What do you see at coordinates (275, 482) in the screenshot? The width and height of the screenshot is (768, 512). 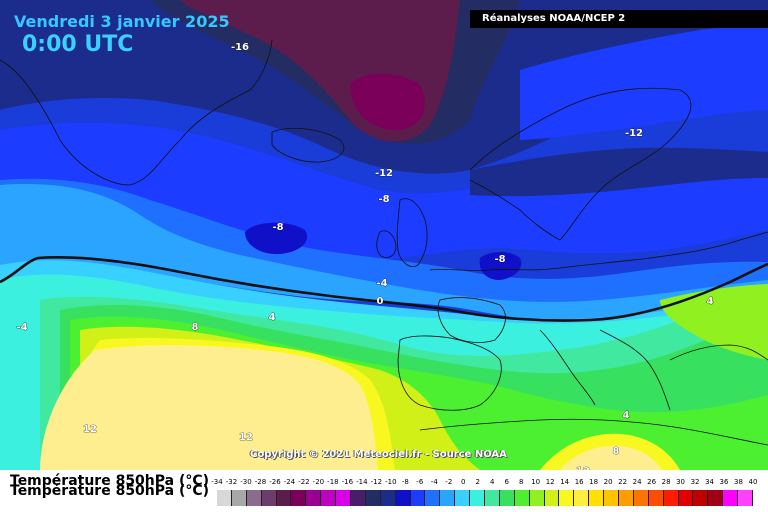 I see `legend-tick-label: -26` at bounding box center [275, 482].